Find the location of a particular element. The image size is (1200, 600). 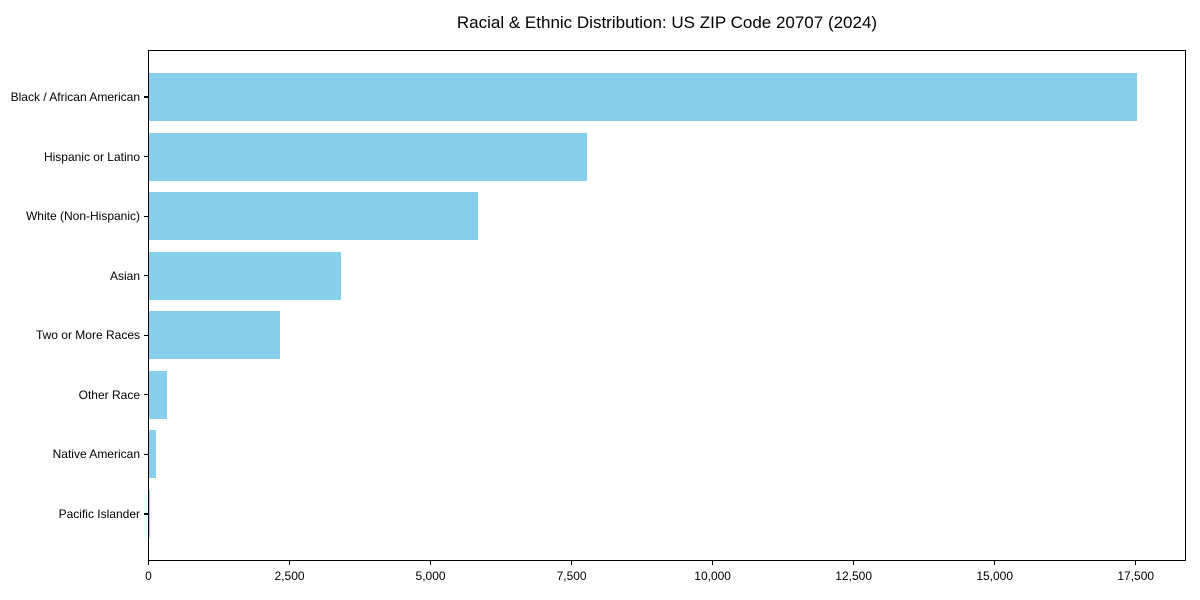

y-tick-label: Two or More Races is located at coordinates (87, 335).